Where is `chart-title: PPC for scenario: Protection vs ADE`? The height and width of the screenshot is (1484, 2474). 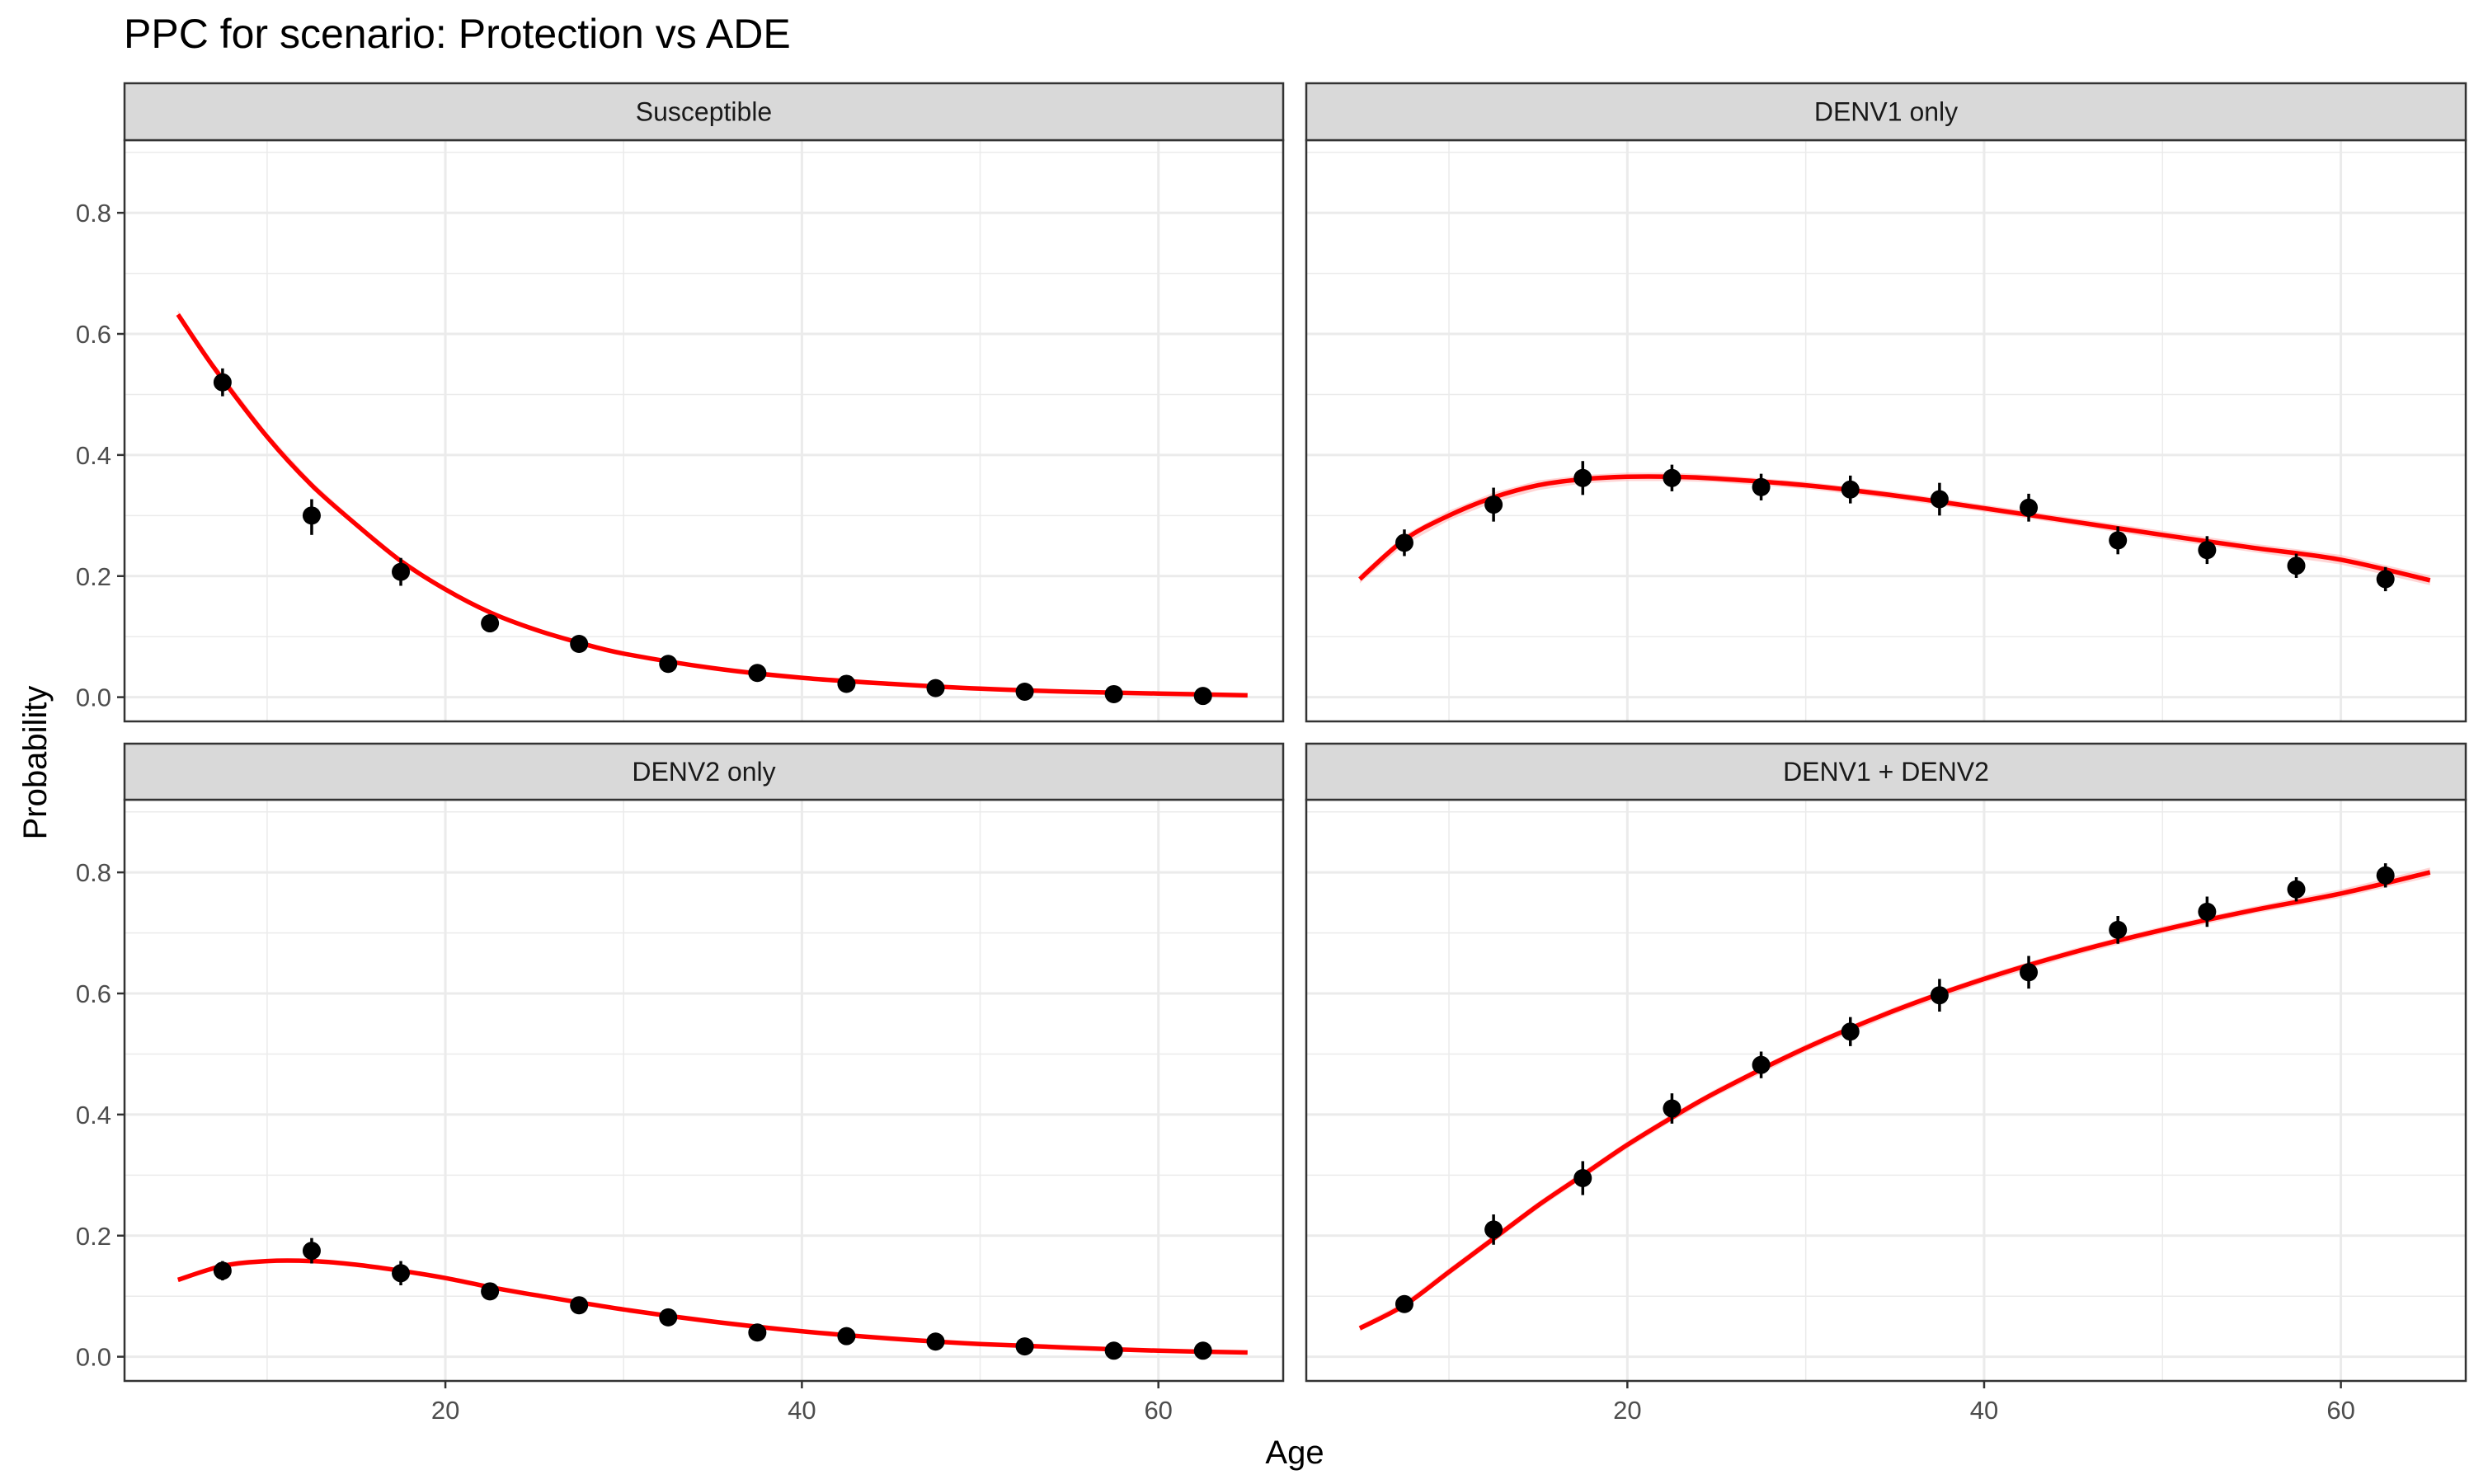
chart-title: PPC for scenario: Protection vs ADE is located at coordinates (457, 34).